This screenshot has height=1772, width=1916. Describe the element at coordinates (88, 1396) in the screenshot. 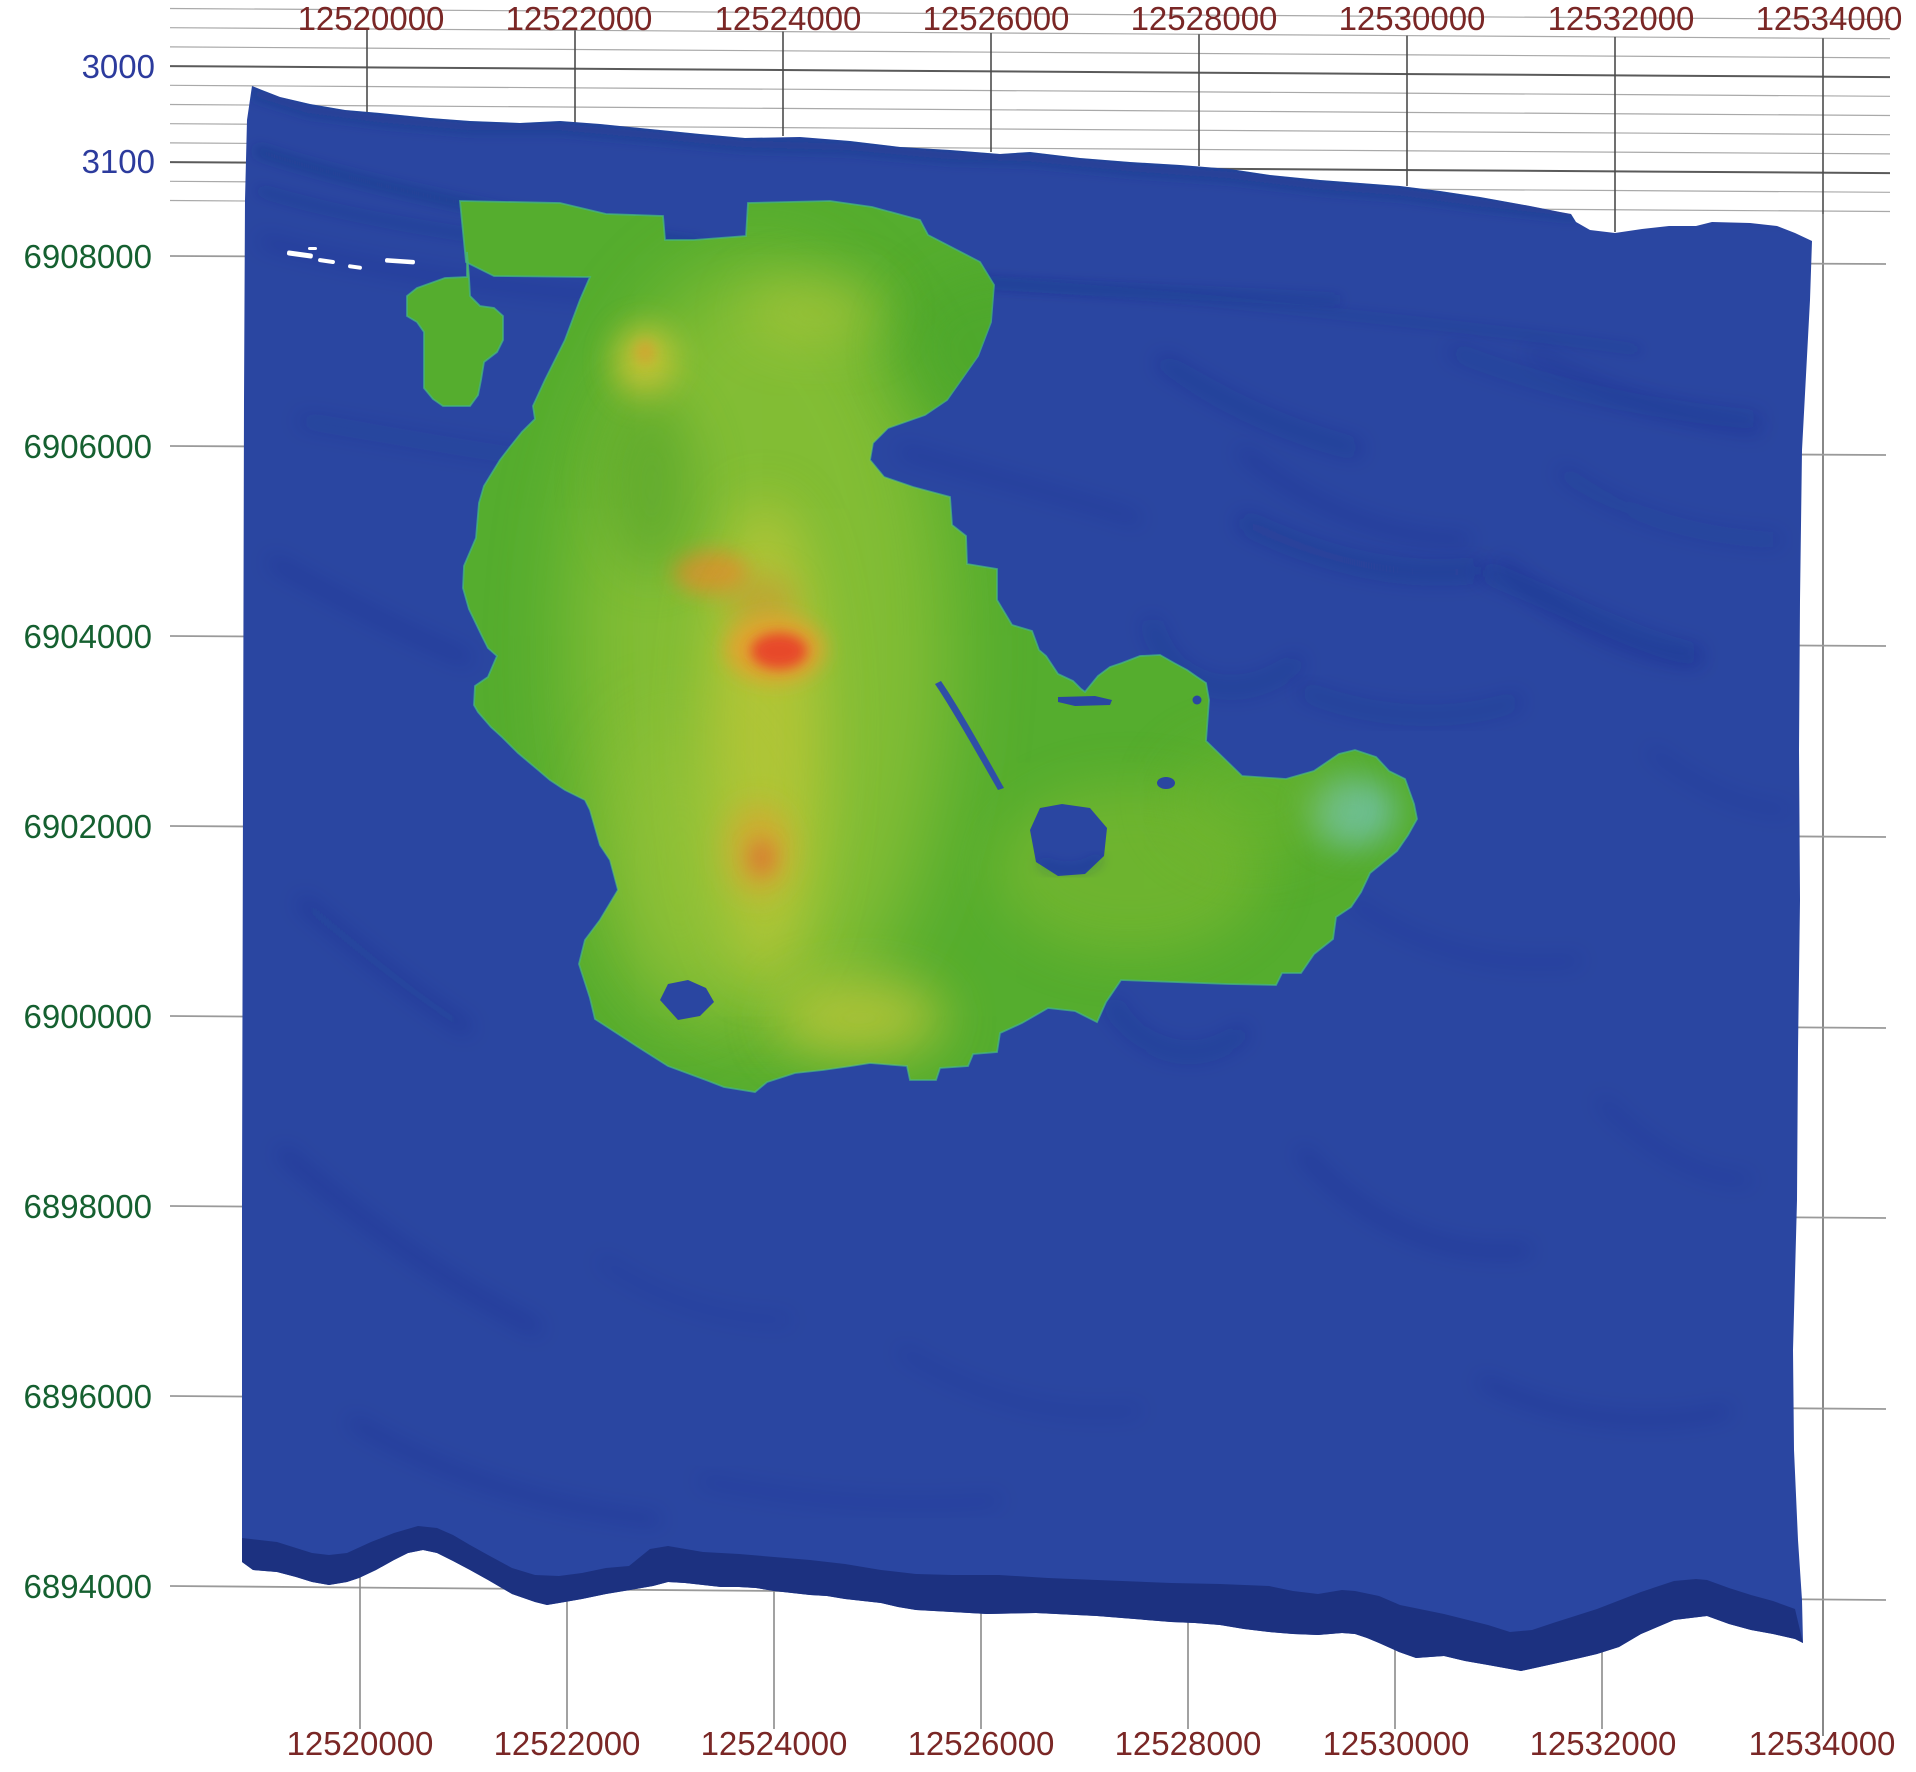

I see `svg-text: 6896000` at that location.